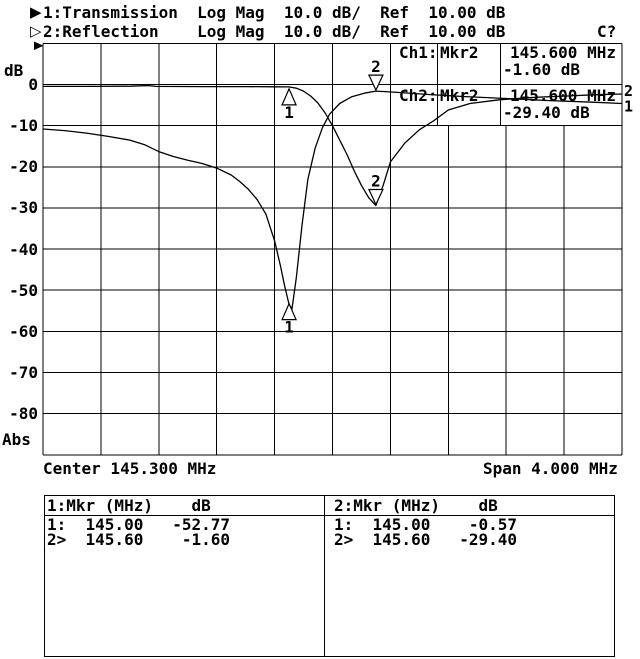 The image size is (640, 659). I want to click on ch1-readout-marker: Mkr2, so click(459, 52).